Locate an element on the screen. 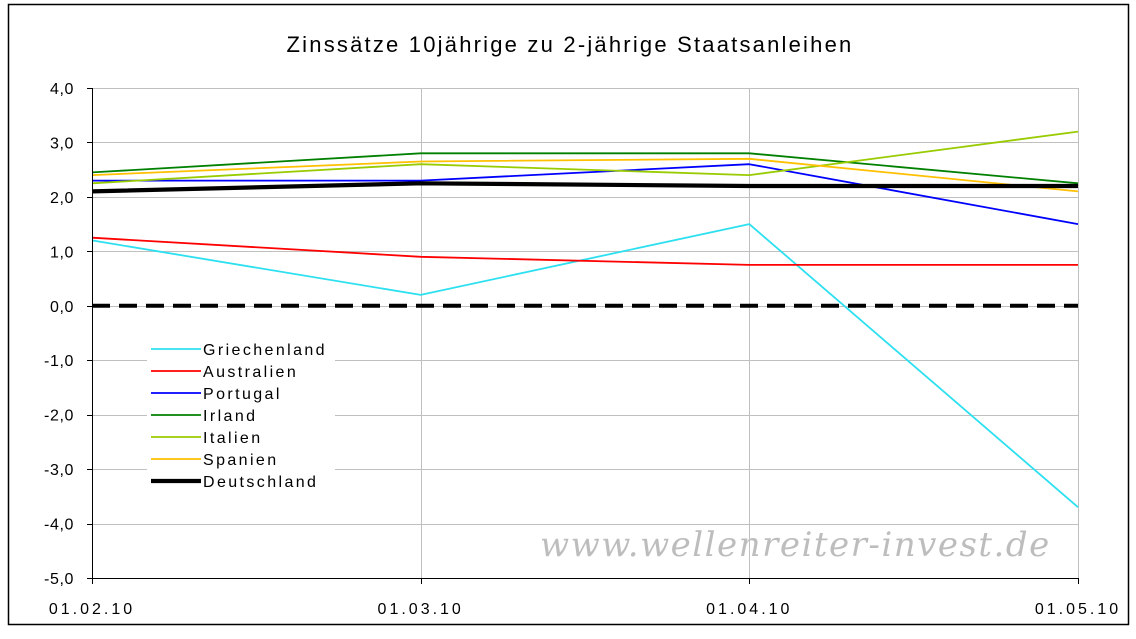 The width and height of the screenshot is (1136, 639). series-portugal is located at coordinates (585, 194).